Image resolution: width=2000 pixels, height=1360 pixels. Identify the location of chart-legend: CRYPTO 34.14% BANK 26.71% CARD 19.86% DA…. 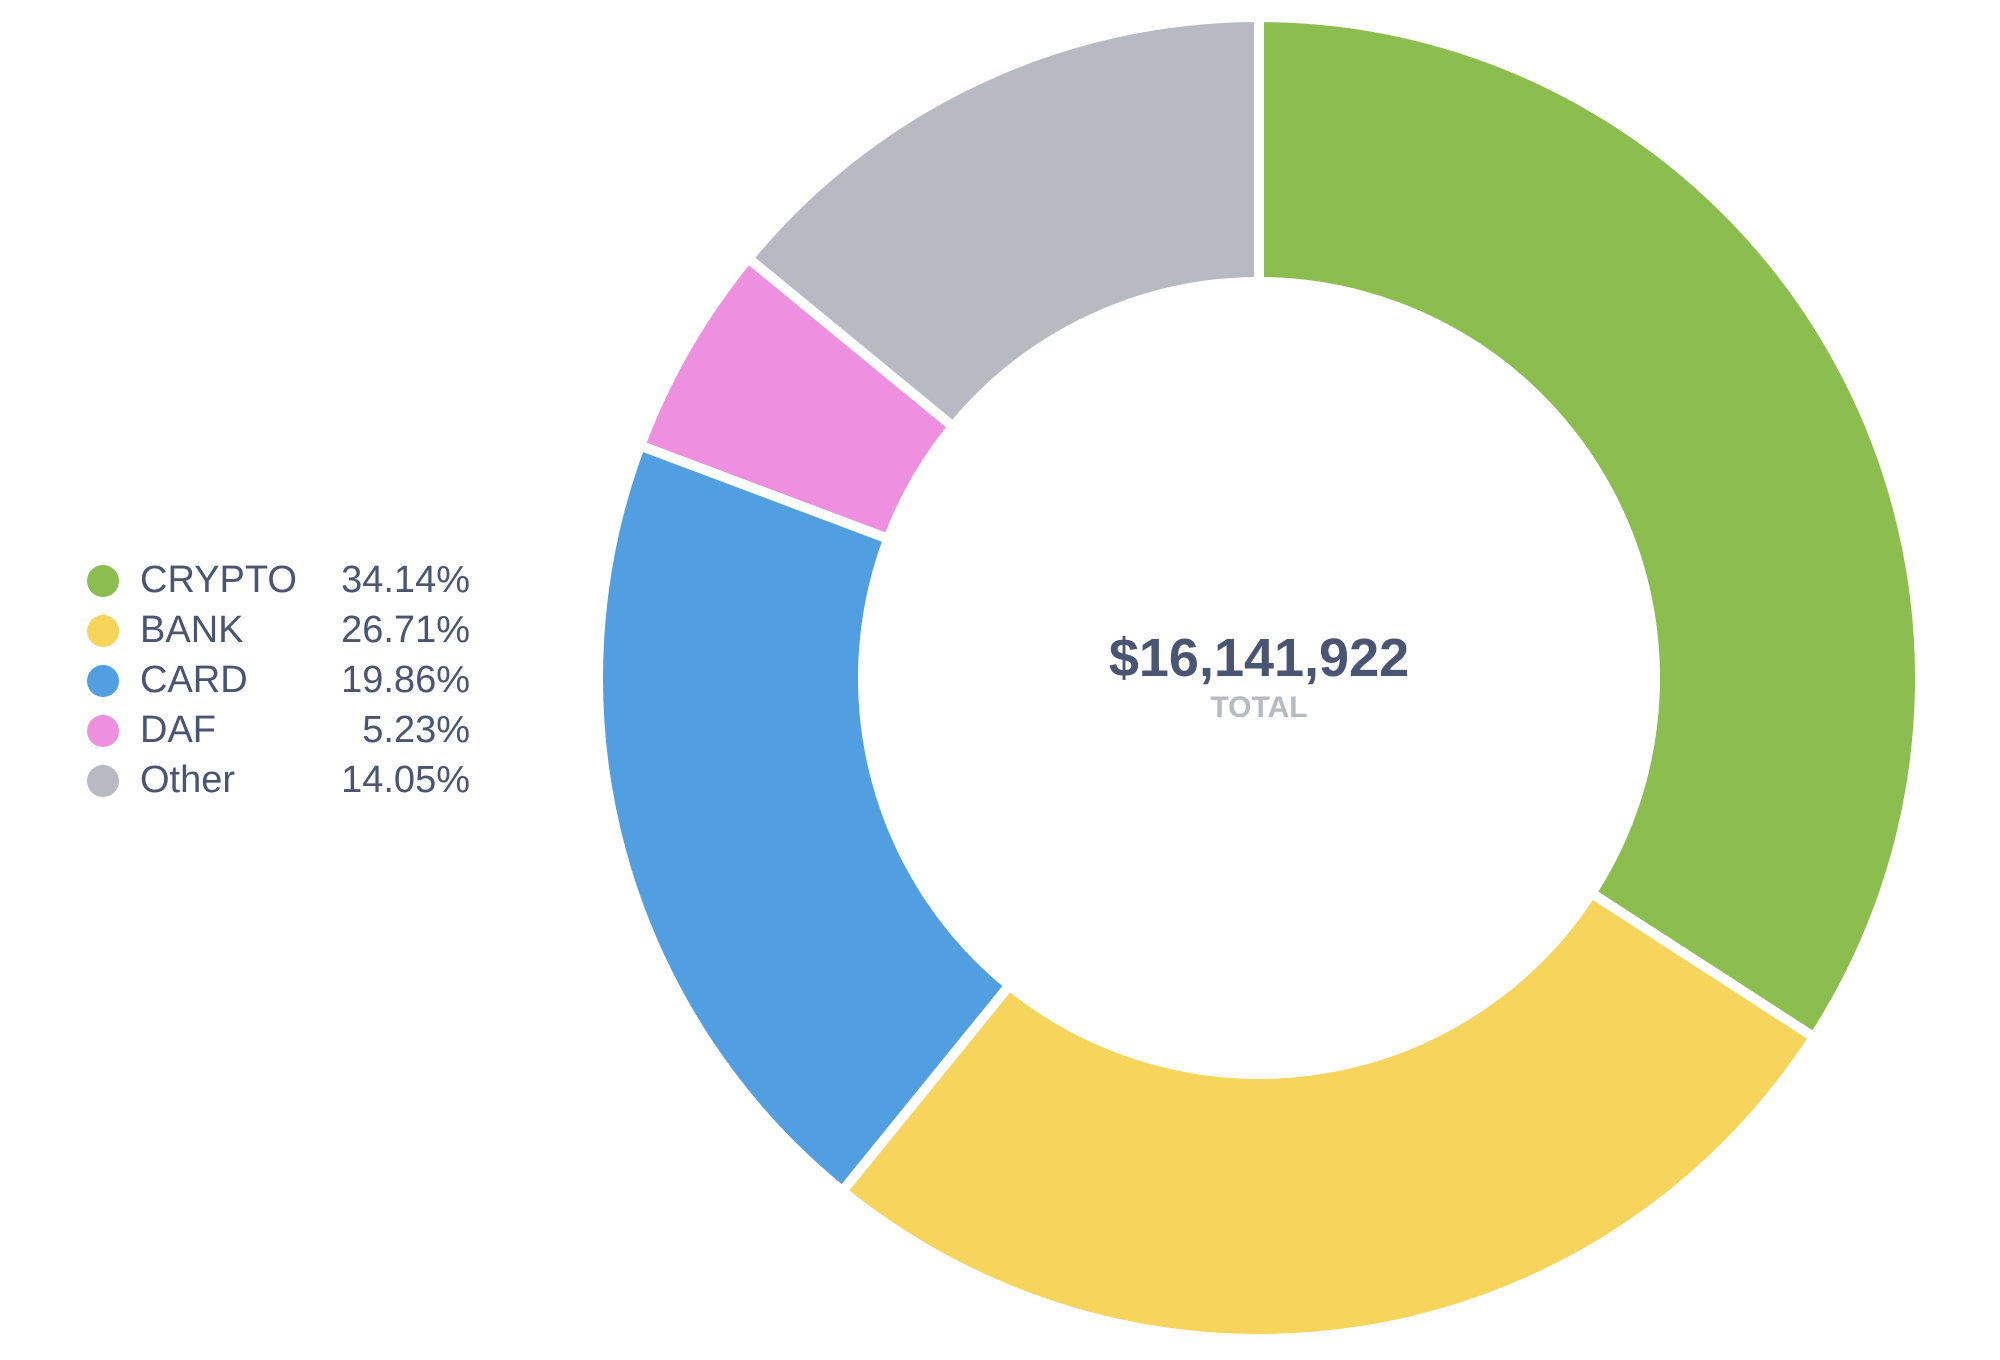
(285, 680).